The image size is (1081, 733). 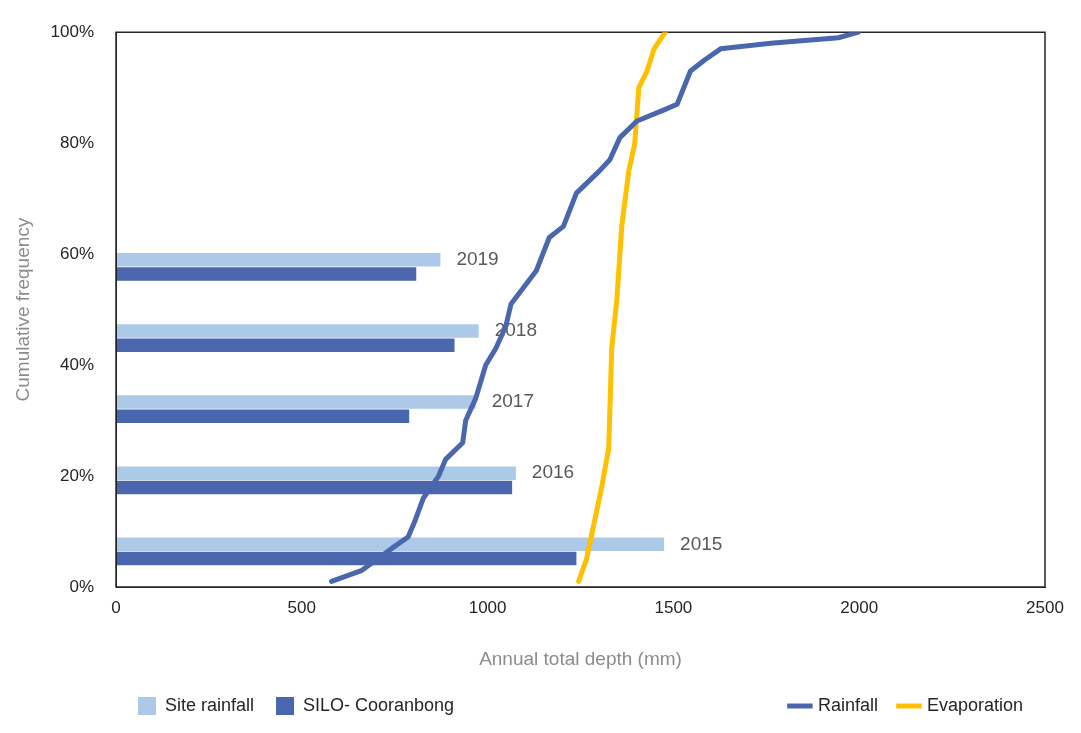 What do you see at coordinates (379, 704) in the screenshot?
I see `legend-label: SILO- Cooranbong` at bounding box center [379, 704].